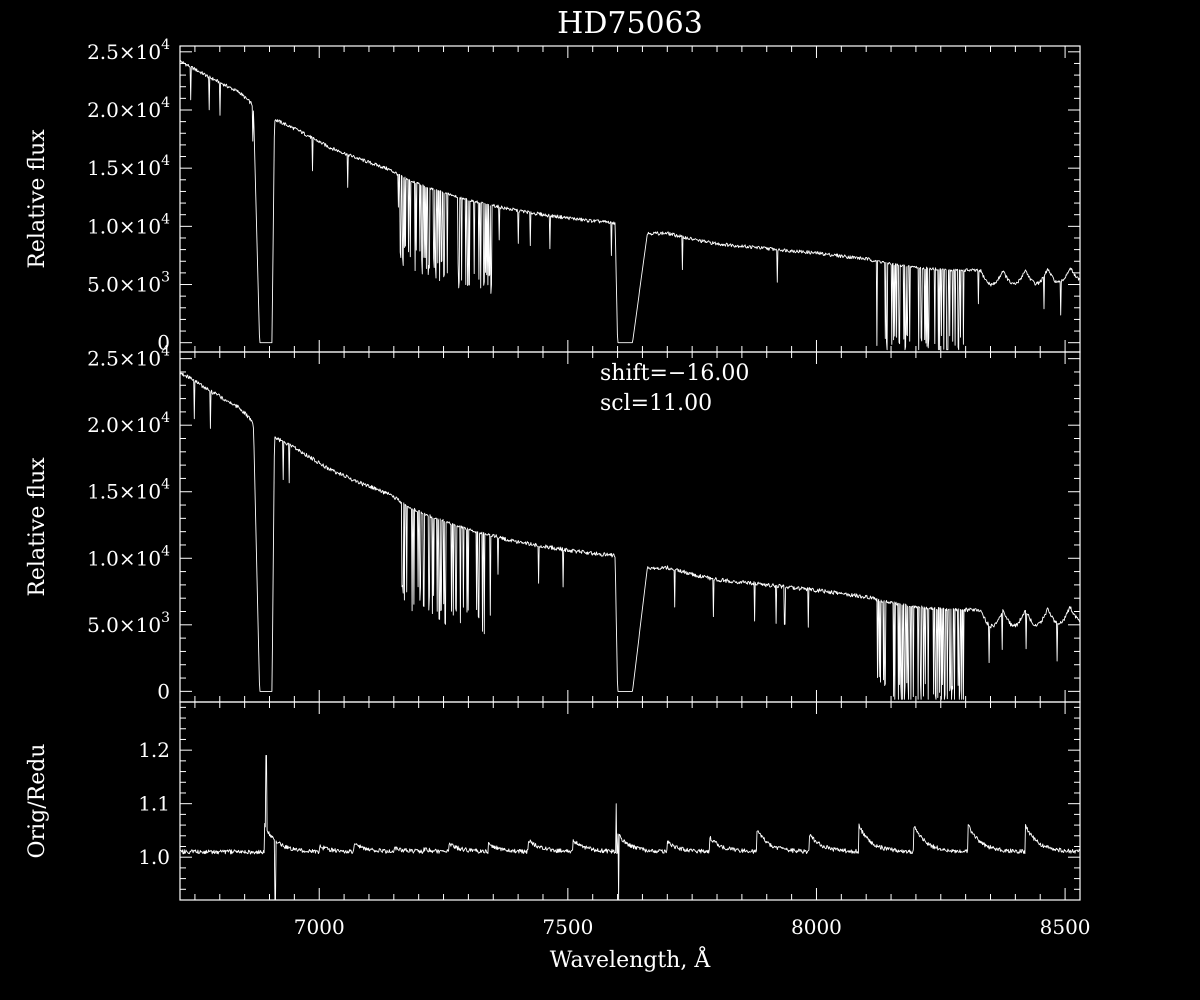 The image size is (1200, 1000). I want to click on y-tick-mantissa: 1.0, so click(154, 857).